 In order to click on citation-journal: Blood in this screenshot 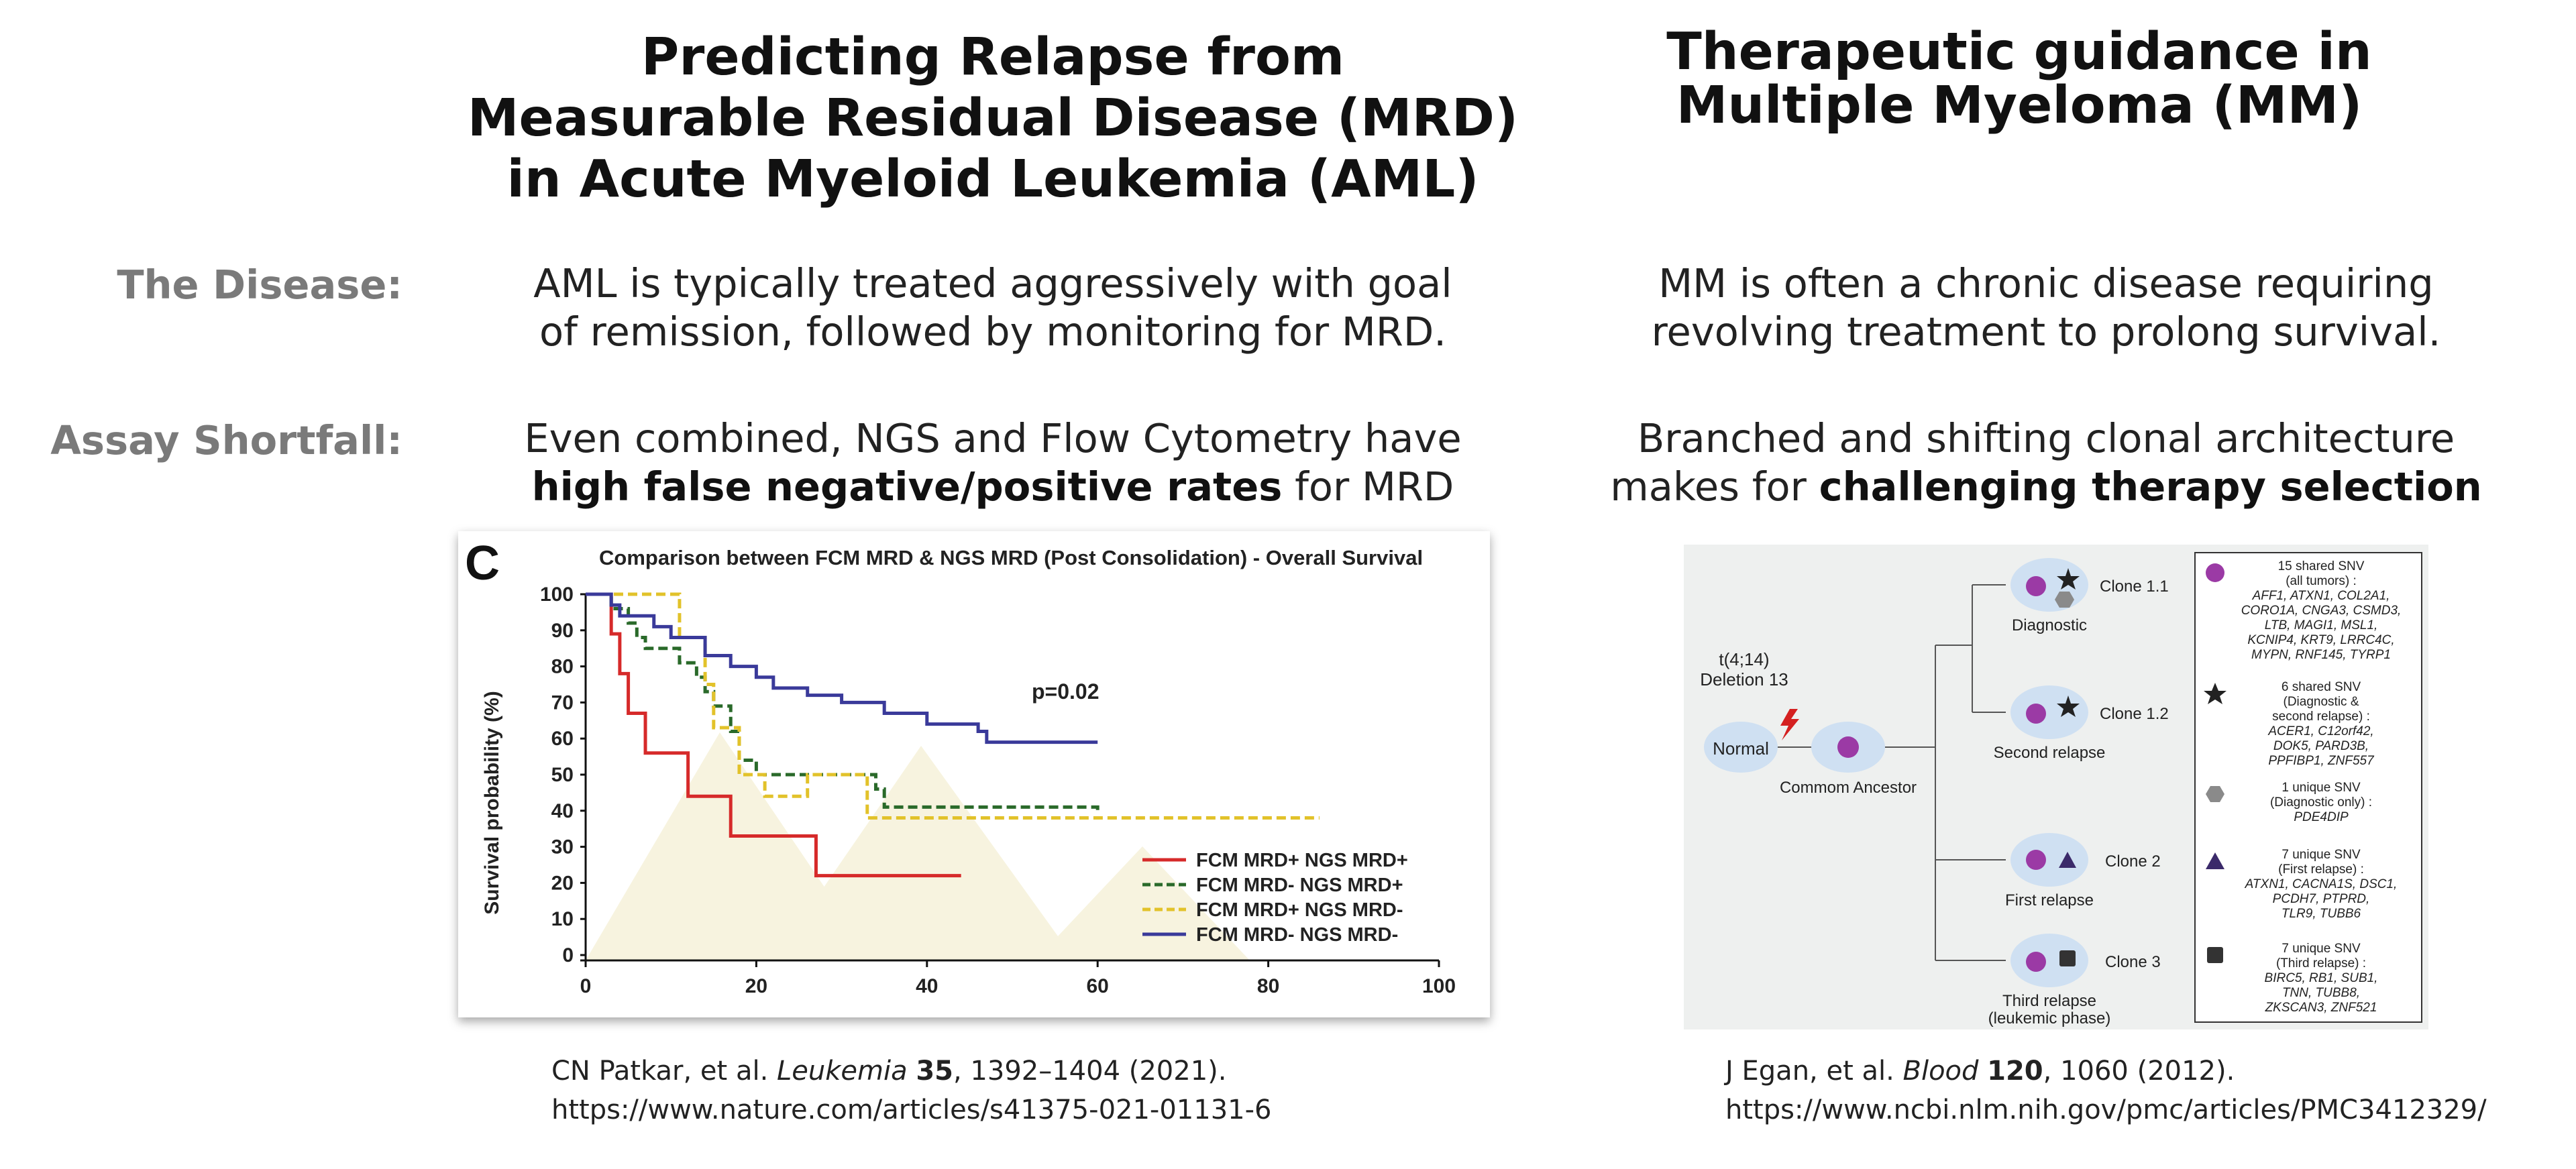, I will do `click(1940, 1072)`.